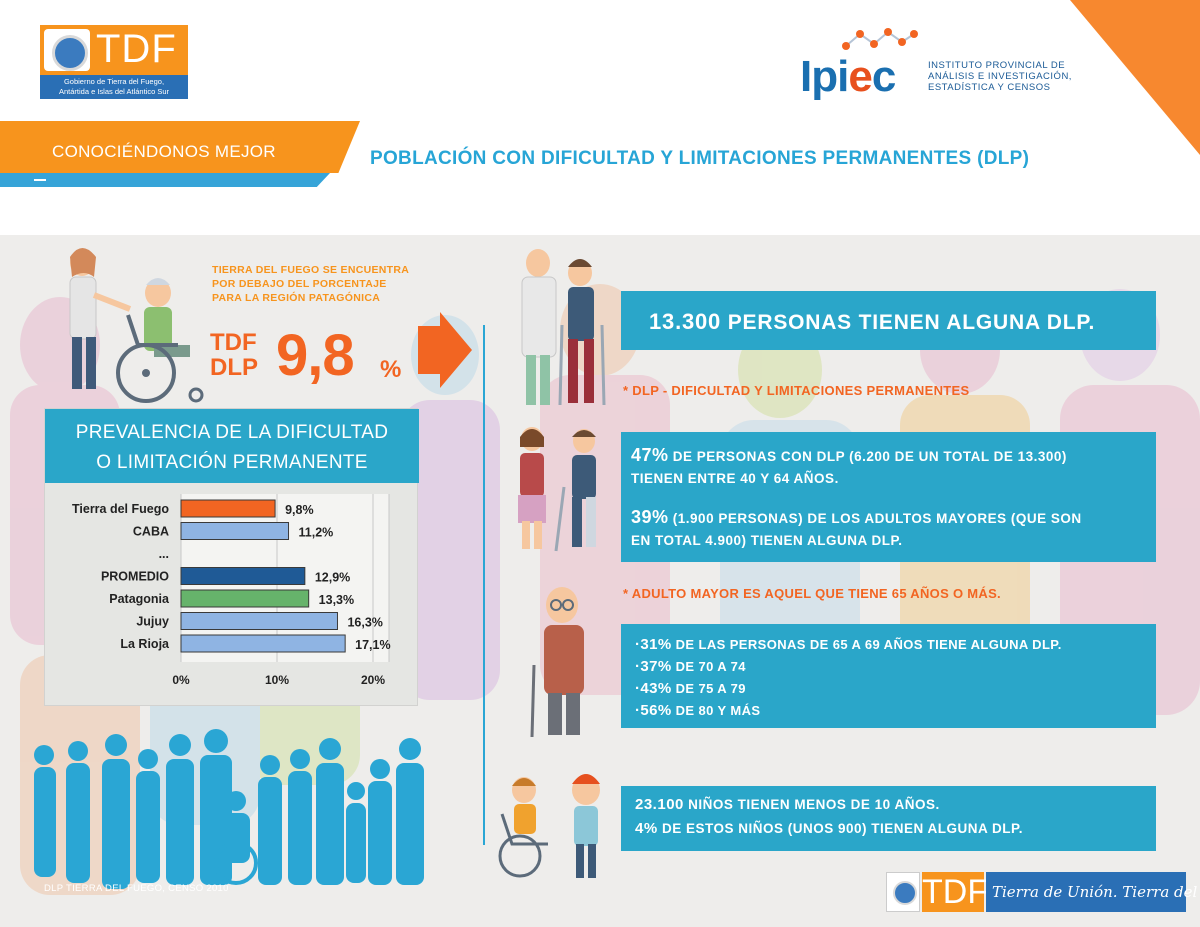 The image size is (1200, 927). I want to click on tdf-note-line-1: TIERRA DEL FUEGO SE ENCUENTRA, so click(311, 270).